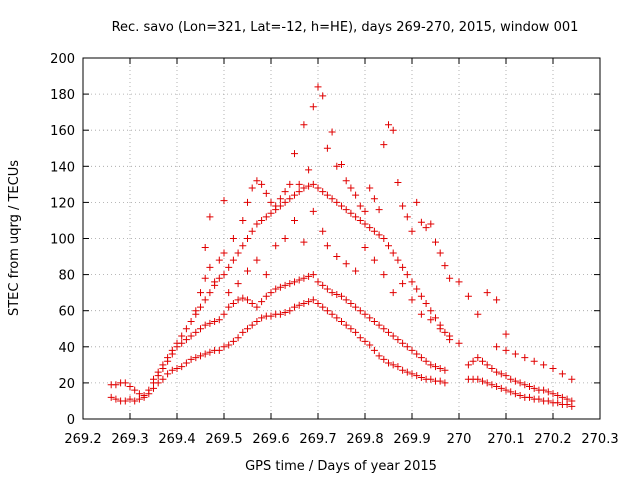 Image resolution: width=640 pixels, height=480 pixels. I want to click on x-tick-label: 270.2, so click(552, 439).